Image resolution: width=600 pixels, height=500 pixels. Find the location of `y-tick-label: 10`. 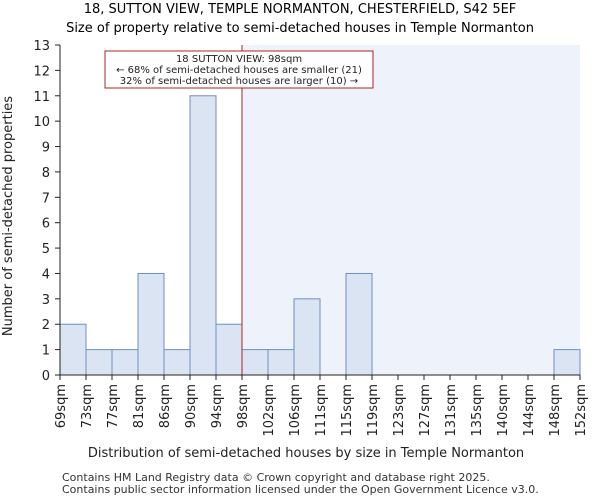

y-tick-label: 10 is located at coordinates (41, 122).